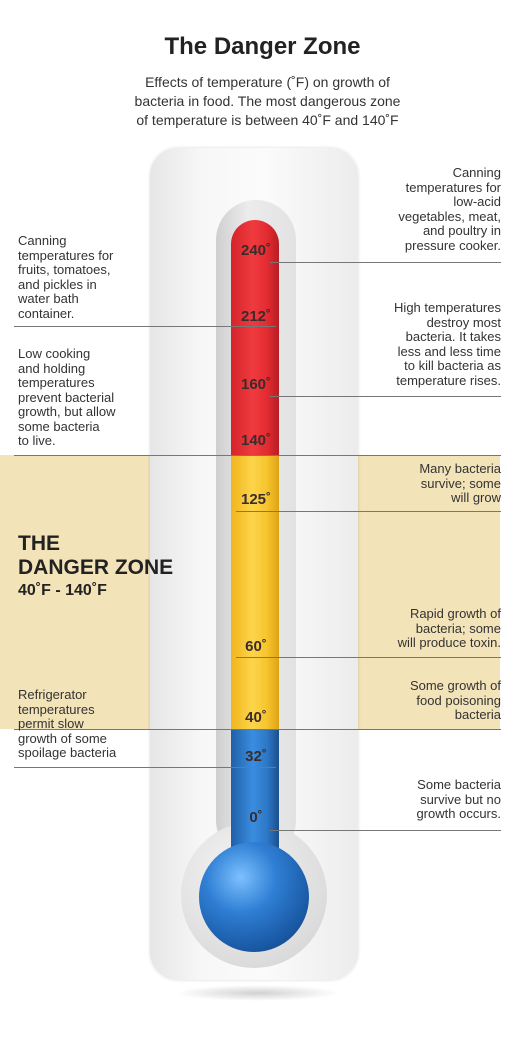 Image resolution: width=525 pixels, height=1046 pixels. Describe the element at coordinates (453, 336) in the screenshot. I see `note-line: bacteria. It takes` at that location.